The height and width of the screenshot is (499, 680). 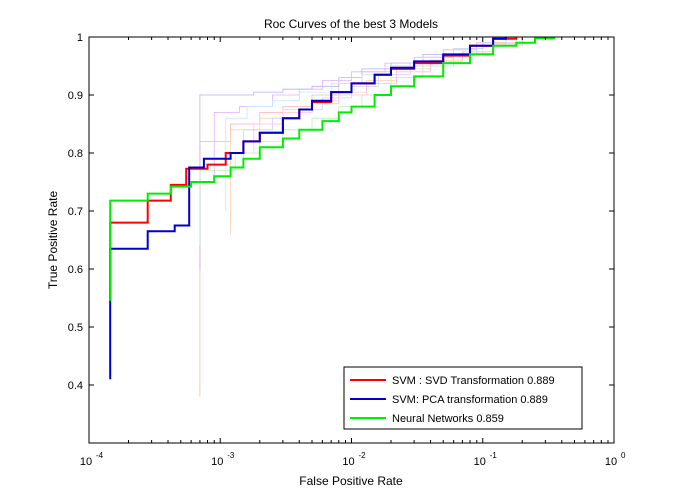 What do you see at coordinates (231, 455) in the screenshot?
I see `x-tick-label-exponent: -3` at bounding box center [231, 455].